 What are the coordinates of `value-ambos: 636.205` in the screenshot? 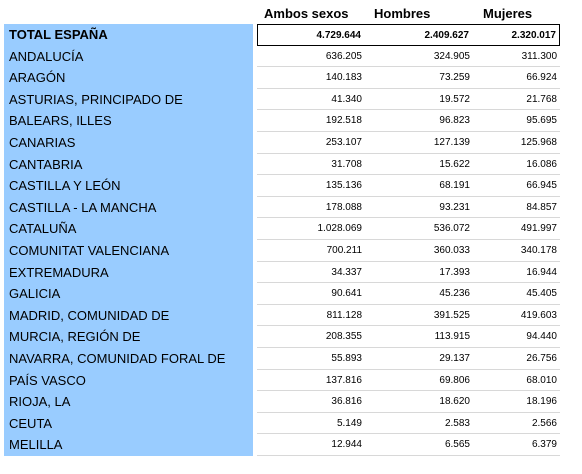 It's located at (343, 56).